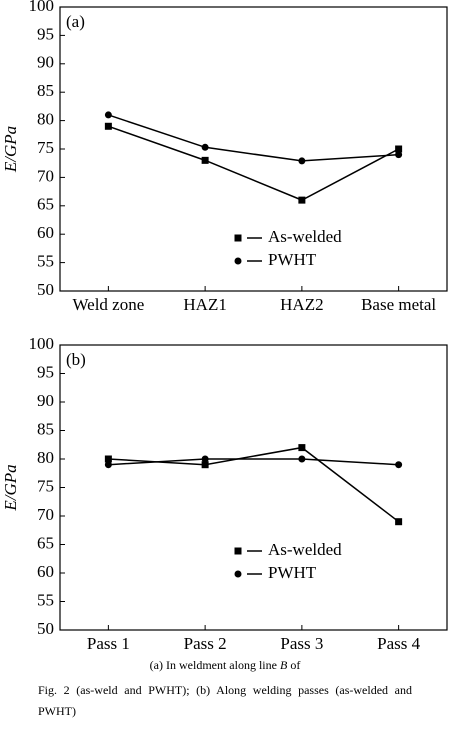 The width and height of the screenshot is (450, 731). I want to click on caption-text: (a) In weldment along line, so click(214, 665).